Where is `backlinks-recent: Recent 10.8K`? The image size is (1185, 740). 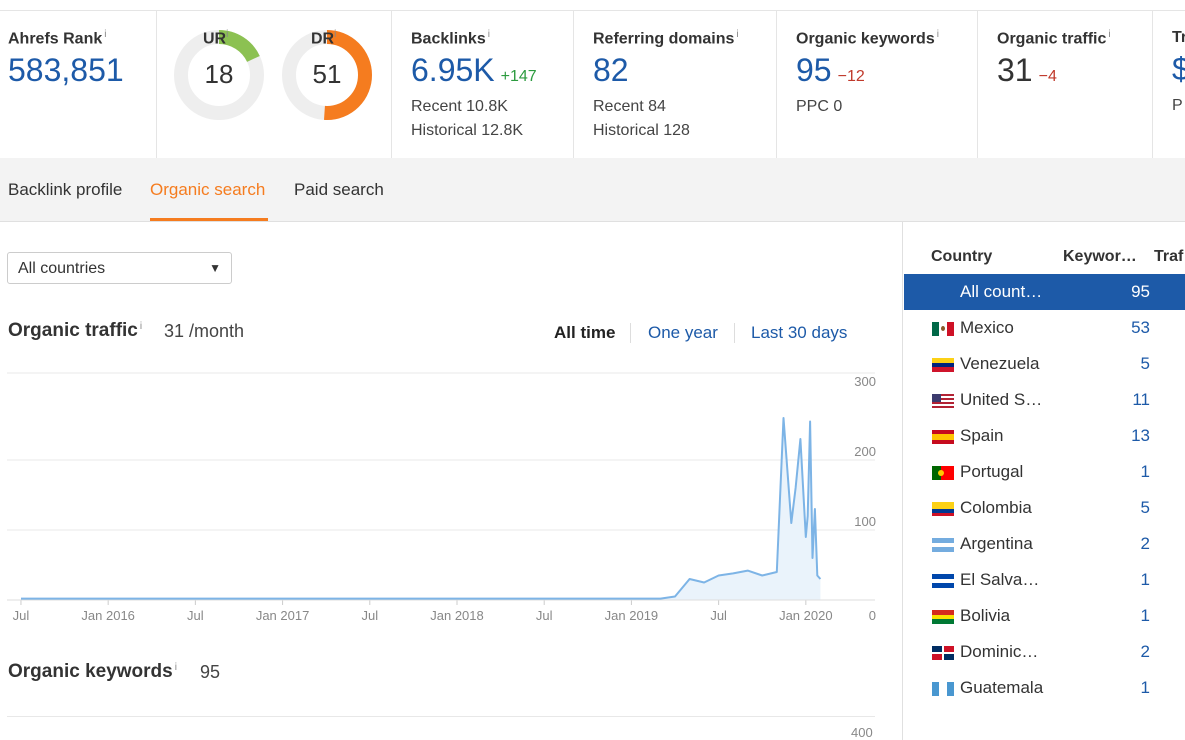 backlinks-recent: Recent 10.8K is located at coordinates (459, 107).